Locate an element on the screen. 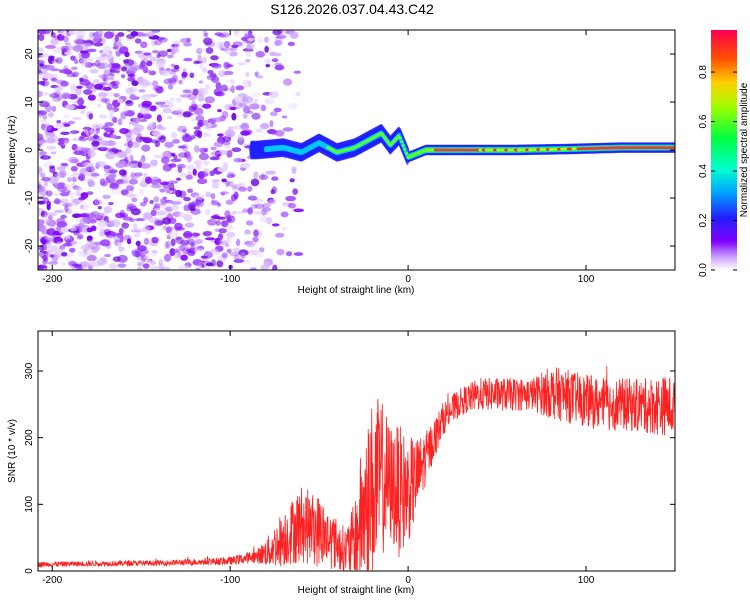 This screenshot has width=750, height=600. colorbar-ticks: 0.0 0.2 0.4 0.6 0.8 is located at coordinates (717, 171).